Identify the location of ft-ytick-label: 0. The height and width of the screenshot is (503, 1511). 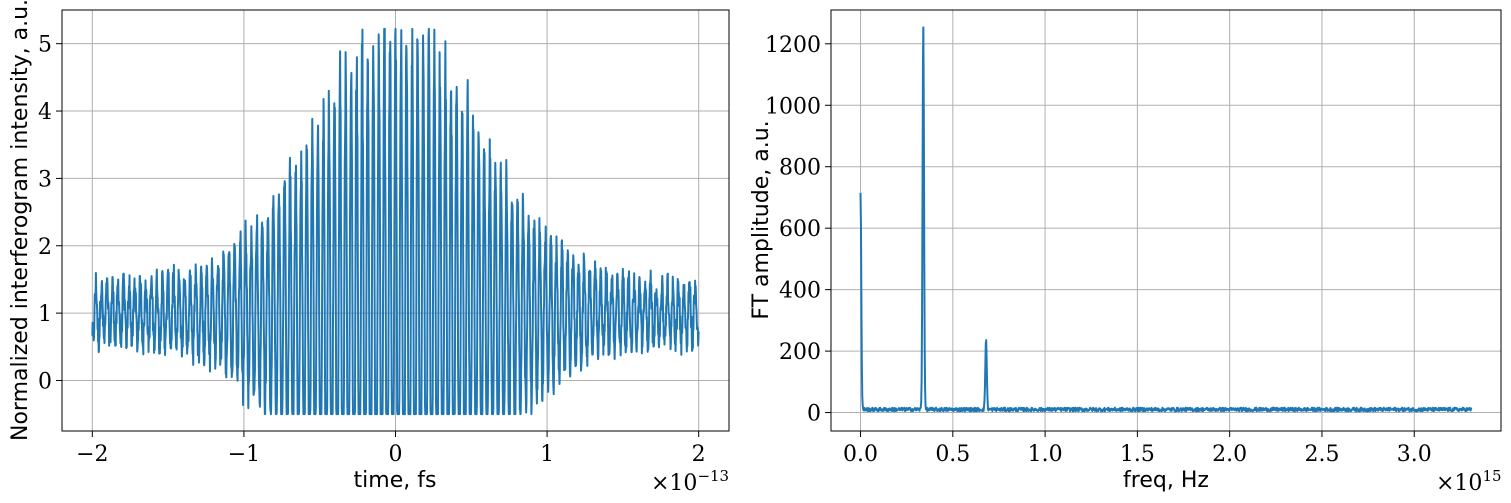
(814, 414).